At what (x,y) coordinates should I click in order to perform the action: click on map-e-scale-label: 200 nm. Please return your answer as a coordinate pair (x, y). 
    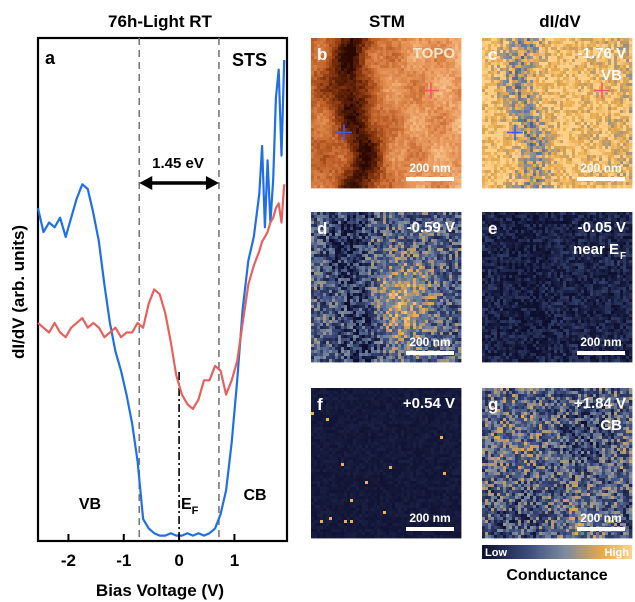
    Looking at the image, I should click on (600, 342).